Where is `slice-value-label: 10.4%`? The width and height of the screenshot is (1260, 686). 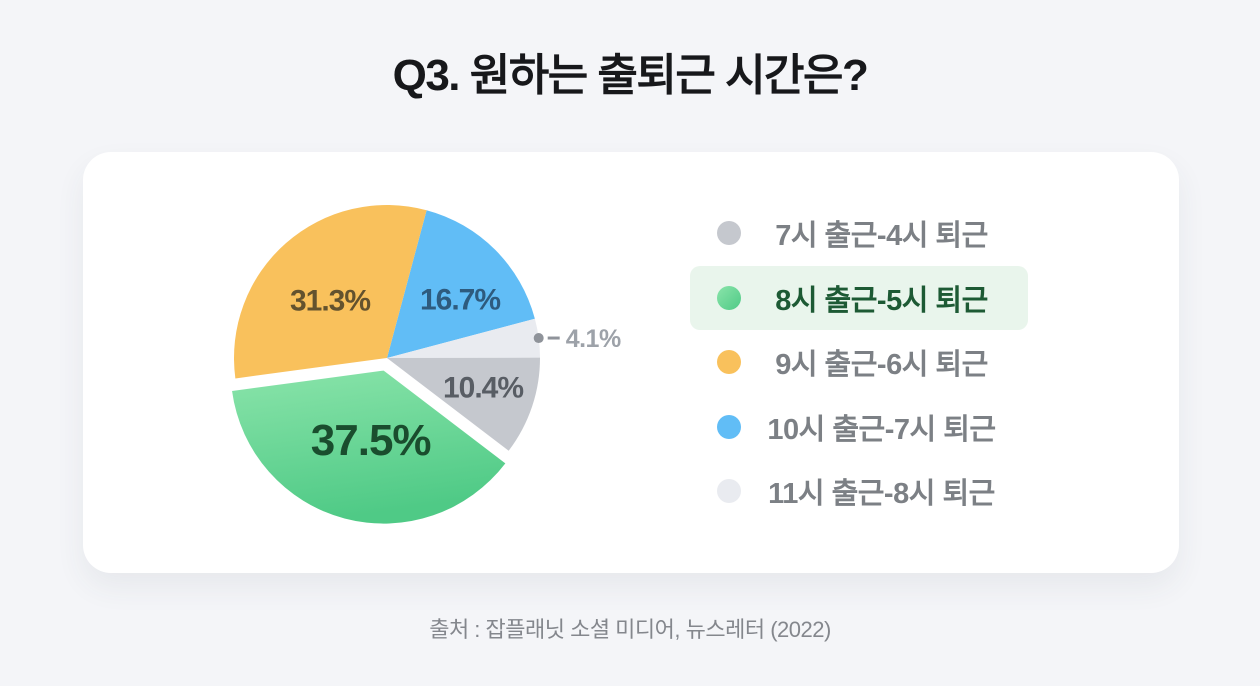 slice-value-label: 10.4% is located at coordinates (483, 388).